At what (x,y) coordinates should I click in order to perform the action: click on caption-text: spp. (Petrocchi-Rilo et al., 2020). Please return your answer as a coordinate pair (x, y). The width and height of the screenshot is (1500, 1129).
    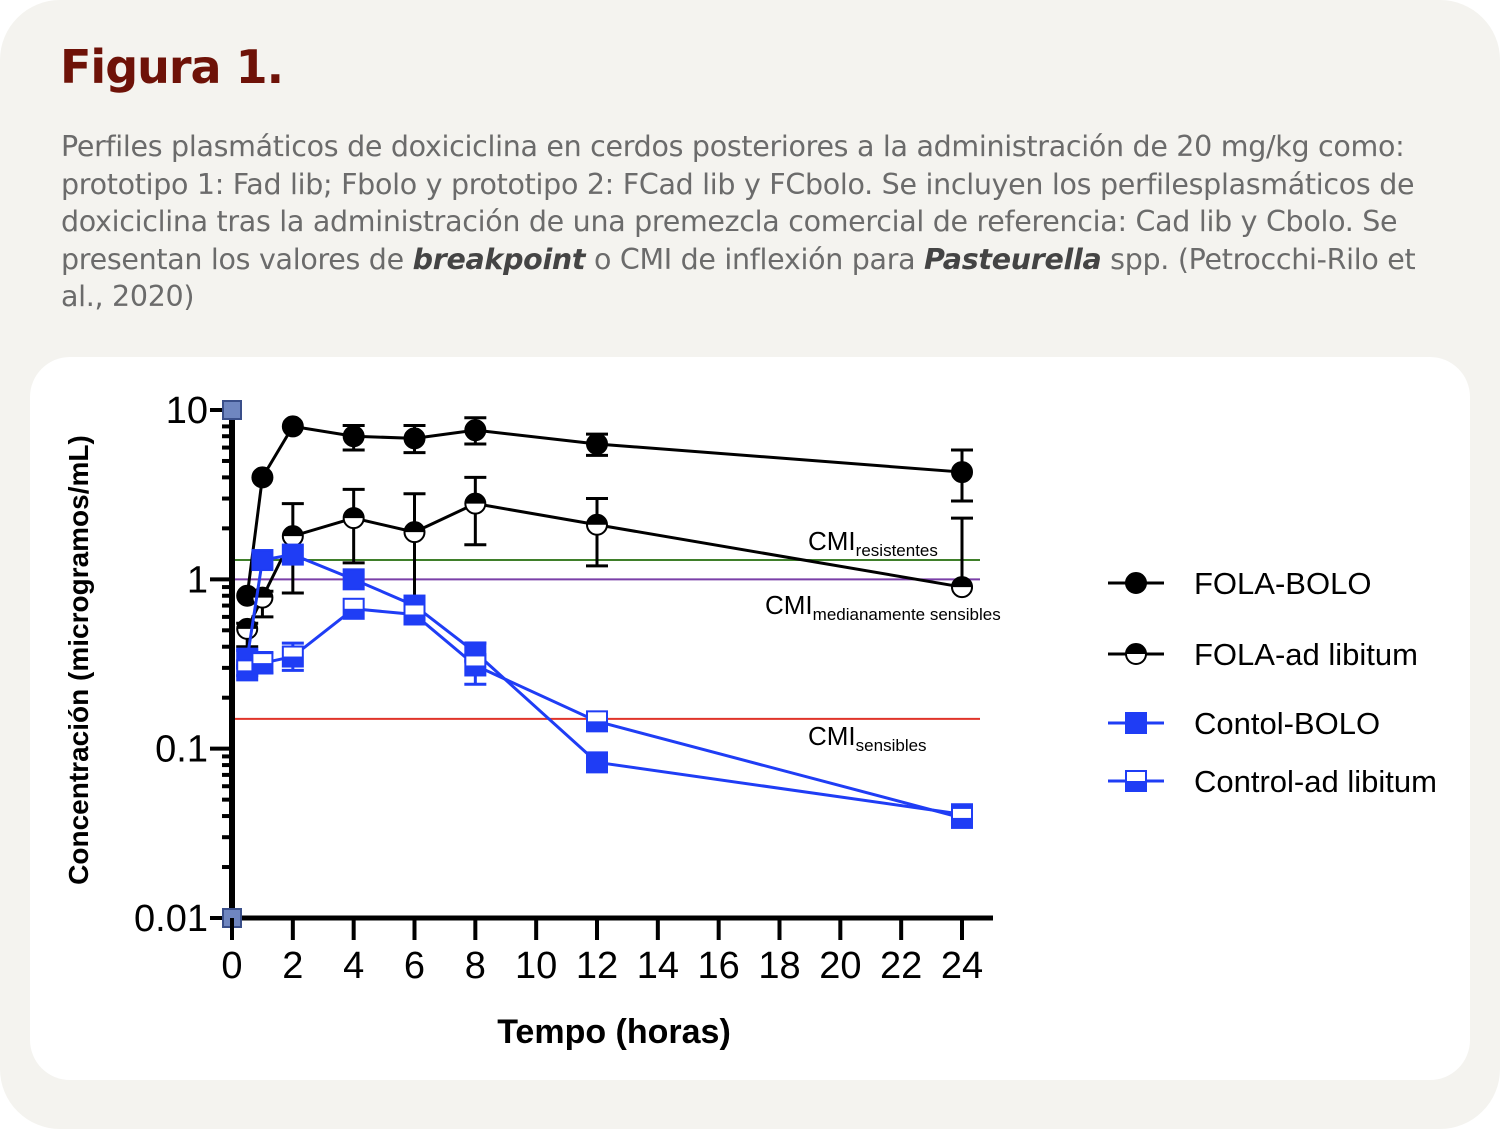
    Looking at the image, I should click on (738, 278).